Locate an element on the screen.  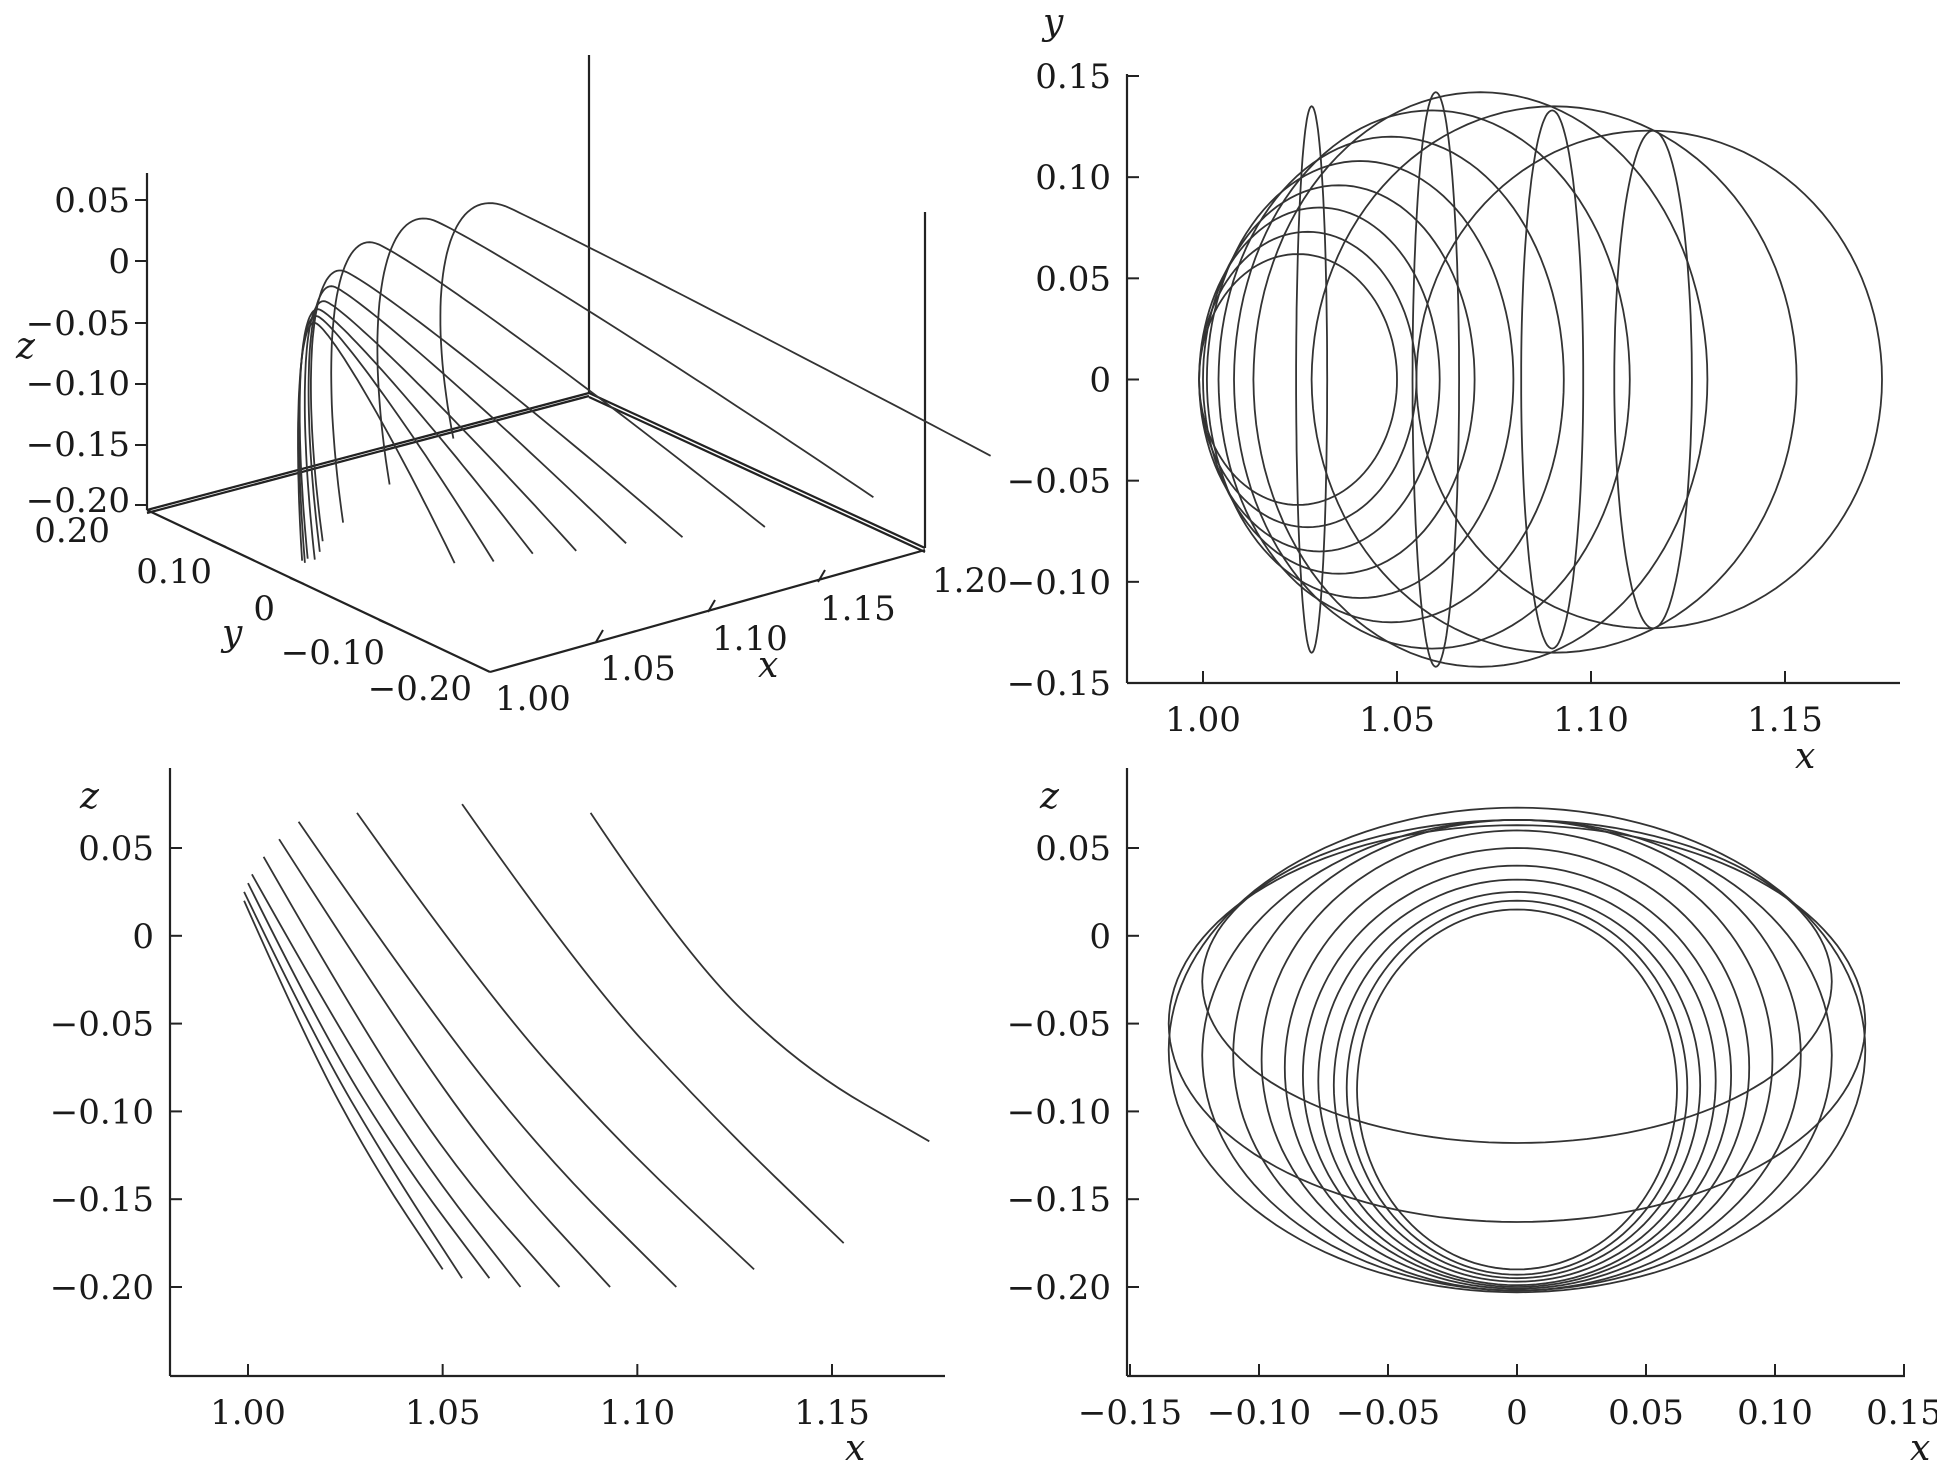
panel-xz-sym-y-tick-1: 0 is located at coordinates (1100, 937).